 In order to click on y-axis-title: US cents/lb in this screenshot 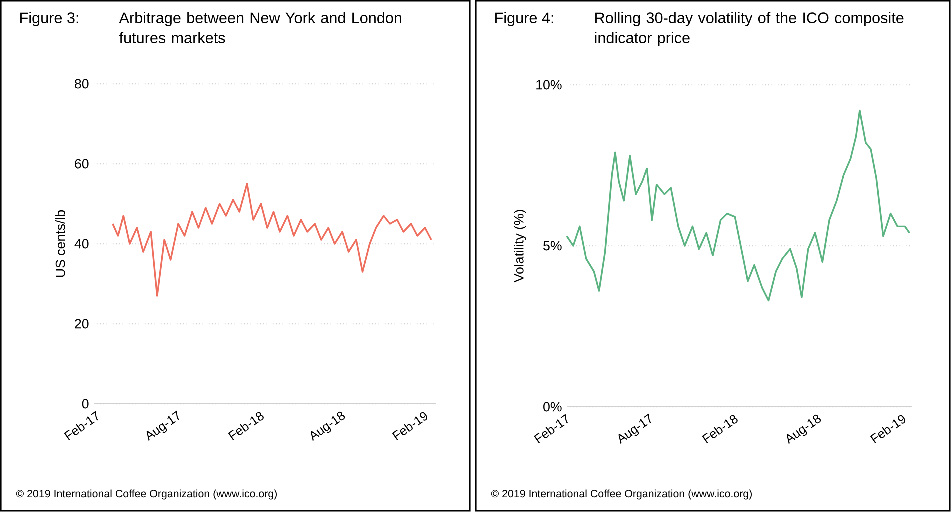, I will do `click(61, 244)`.